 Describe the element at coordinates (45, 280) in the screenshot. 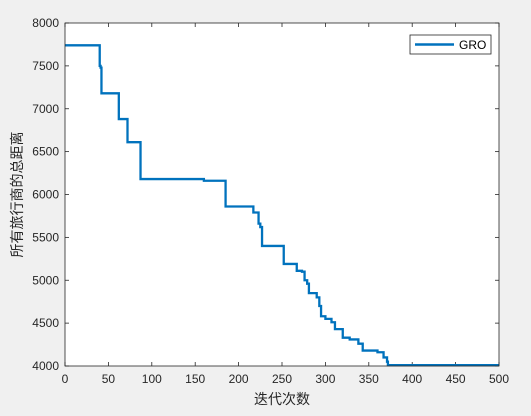

I see `y-tick-label: 5000` at that location.